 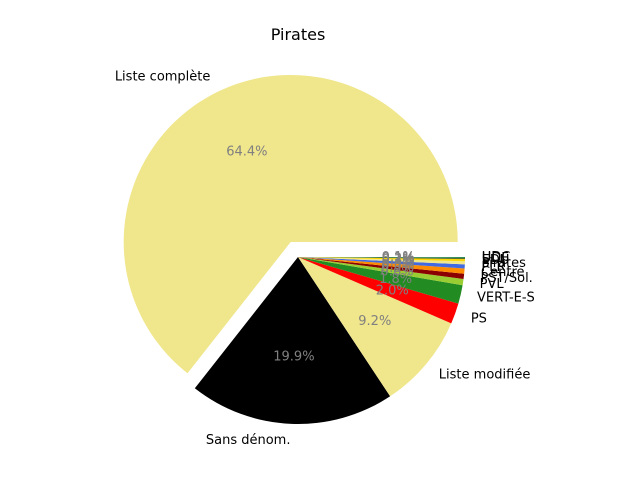 I want to click on slice-percent-2: 9.2%, so click(x=374, y=321).